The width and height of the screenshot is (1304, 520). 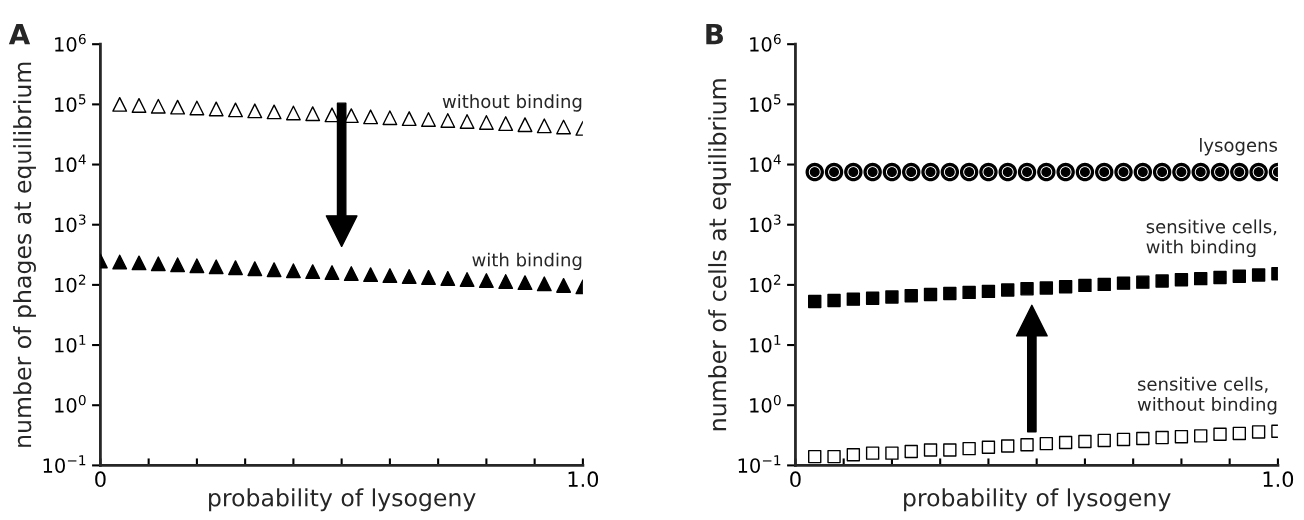 I want to click on series-label: sensitive cells, without binding, so click(x=1207, y=395).